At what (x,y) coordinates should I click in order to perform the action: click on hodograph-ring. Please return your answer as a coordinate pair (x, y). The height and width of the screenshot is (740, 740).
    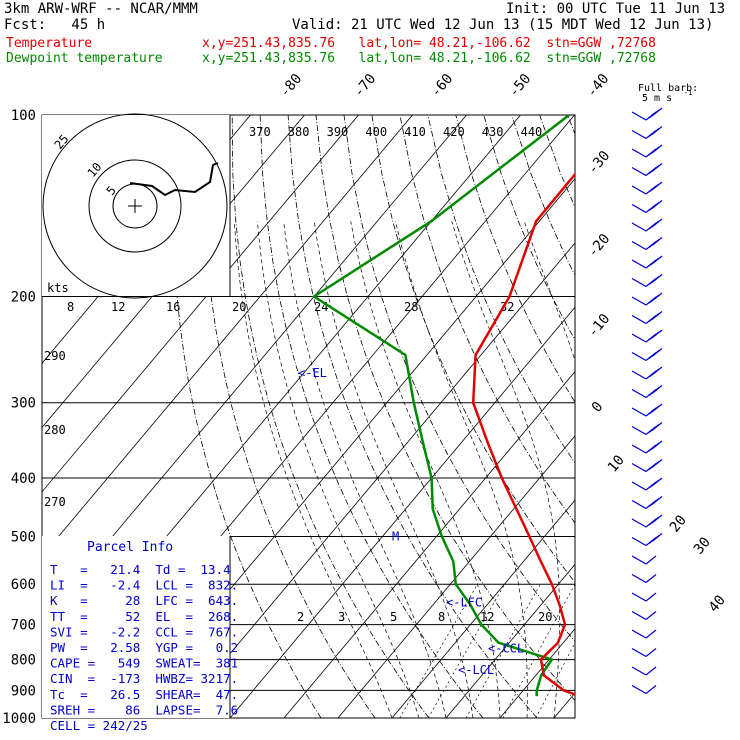
    Looking at the image, I should click on (135, 206).